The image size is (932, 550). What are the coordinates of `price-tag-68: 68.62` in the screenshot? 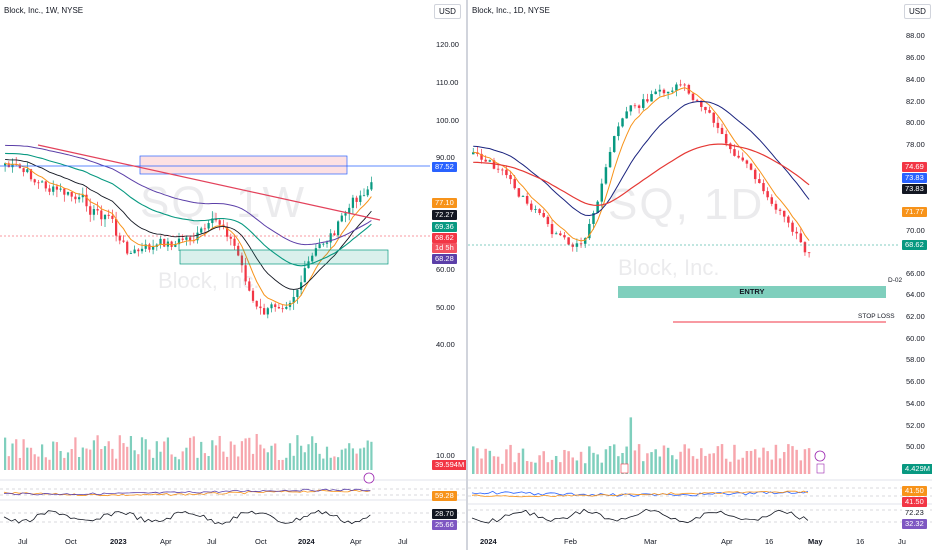 It's located at (914, 245).